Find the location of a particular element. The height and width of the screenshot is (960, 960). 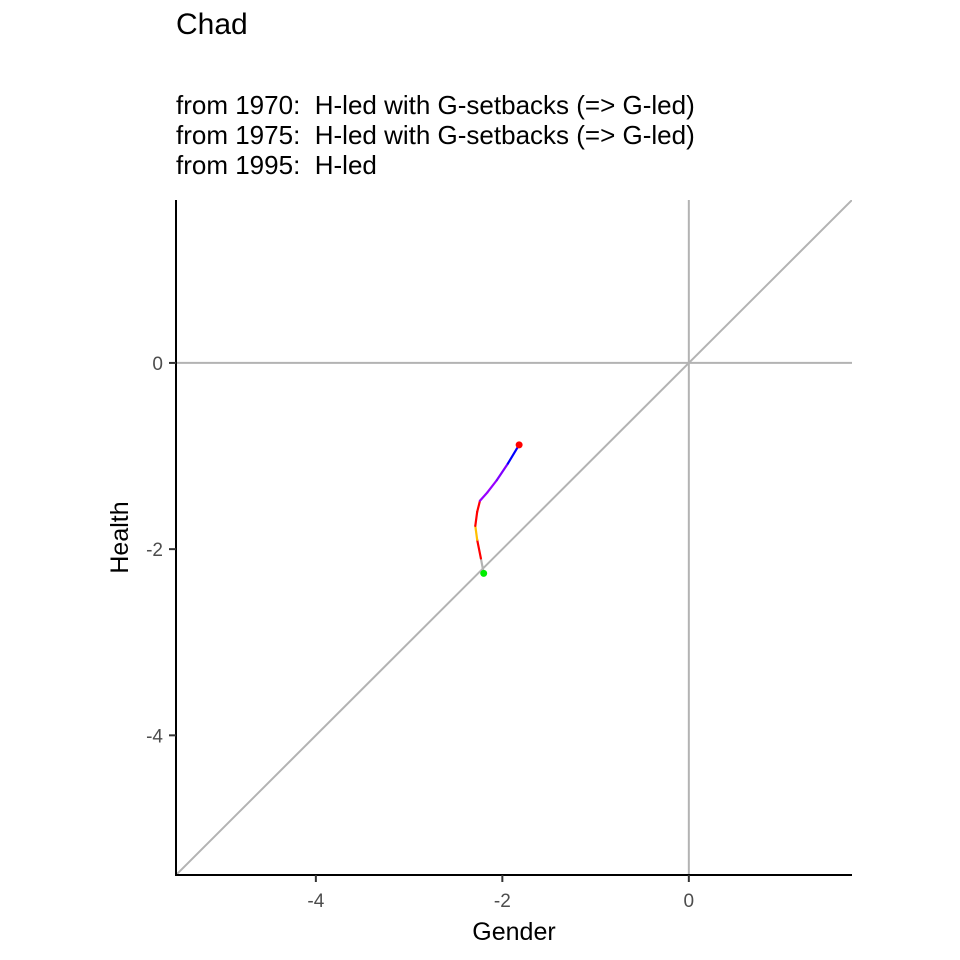

y-tick-label: 0 is located at coordinates (157, 364).